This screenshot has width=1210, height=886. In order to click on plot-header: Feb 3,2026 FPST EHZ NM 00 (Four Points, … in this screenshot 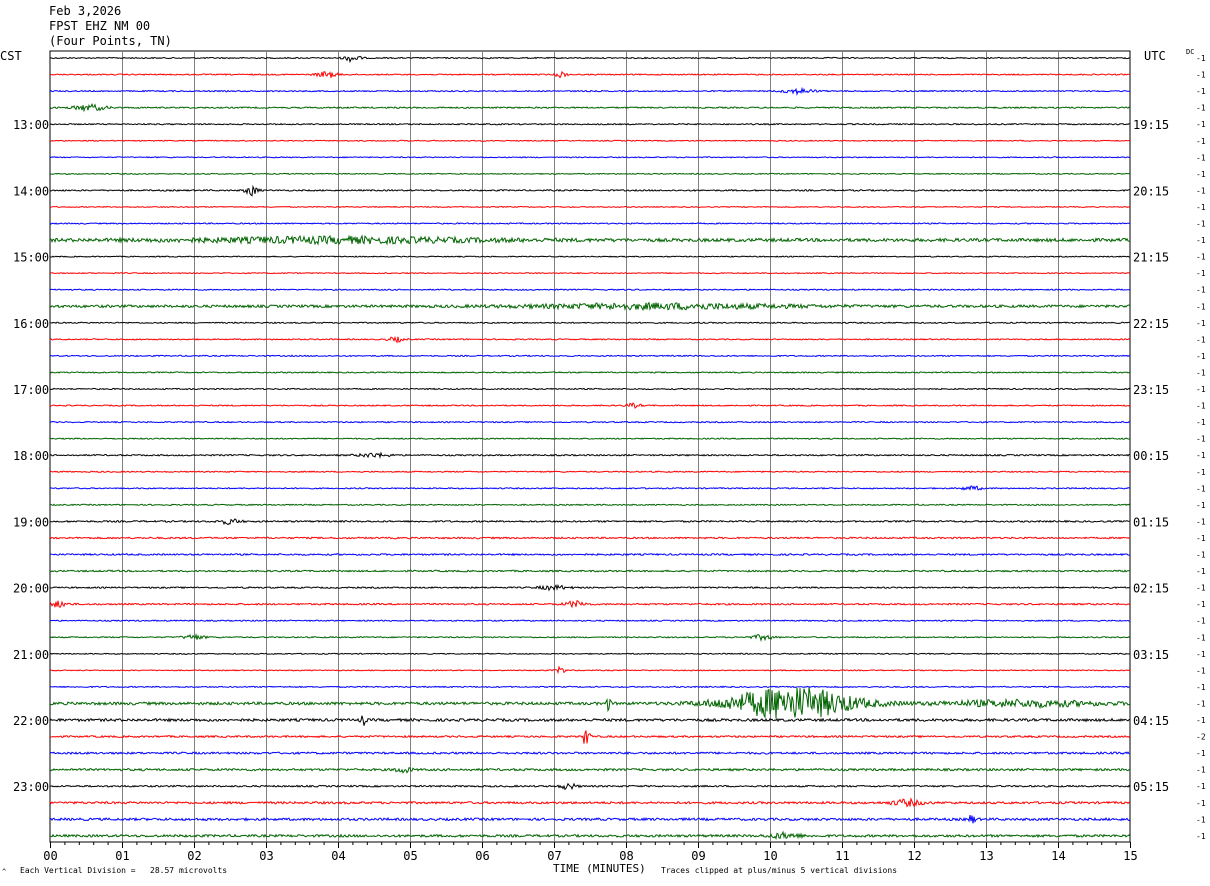, I will do `click(110, 26)`.